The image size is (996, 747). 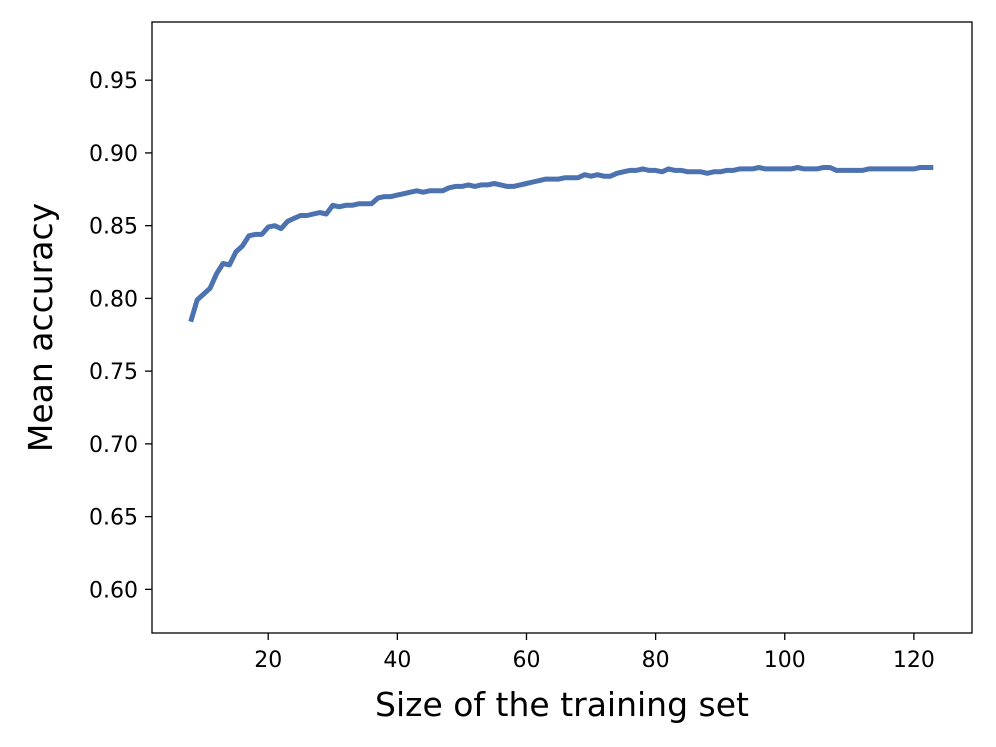 What do you see at coordinates (113, 154) in the screenshot?
I see `y-tick-label: 0.90` at bounding box center [113, 154].